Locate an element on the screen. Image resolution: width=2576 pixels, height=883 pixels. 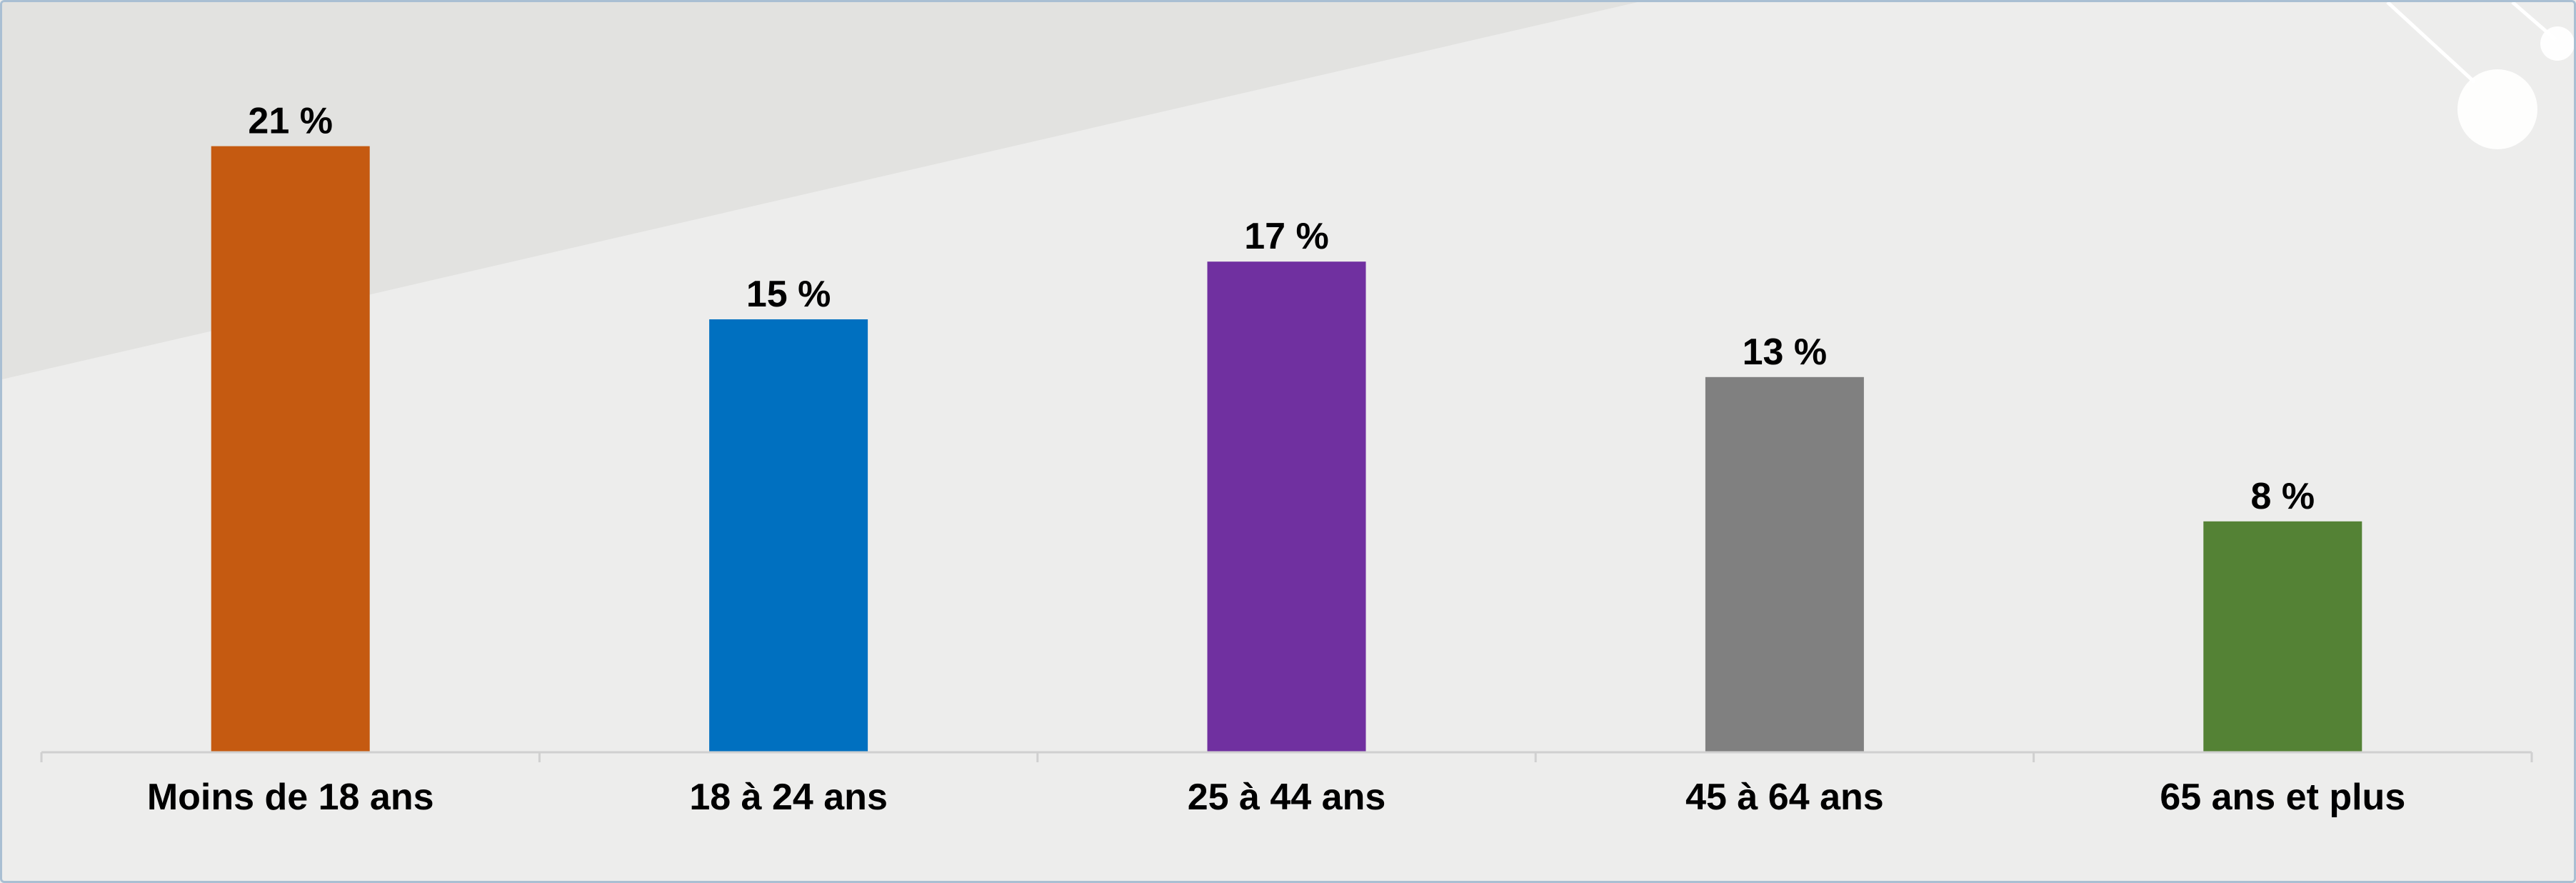
x-tick-label: 25 à 44 ans is located at coordinates (1287, 797).